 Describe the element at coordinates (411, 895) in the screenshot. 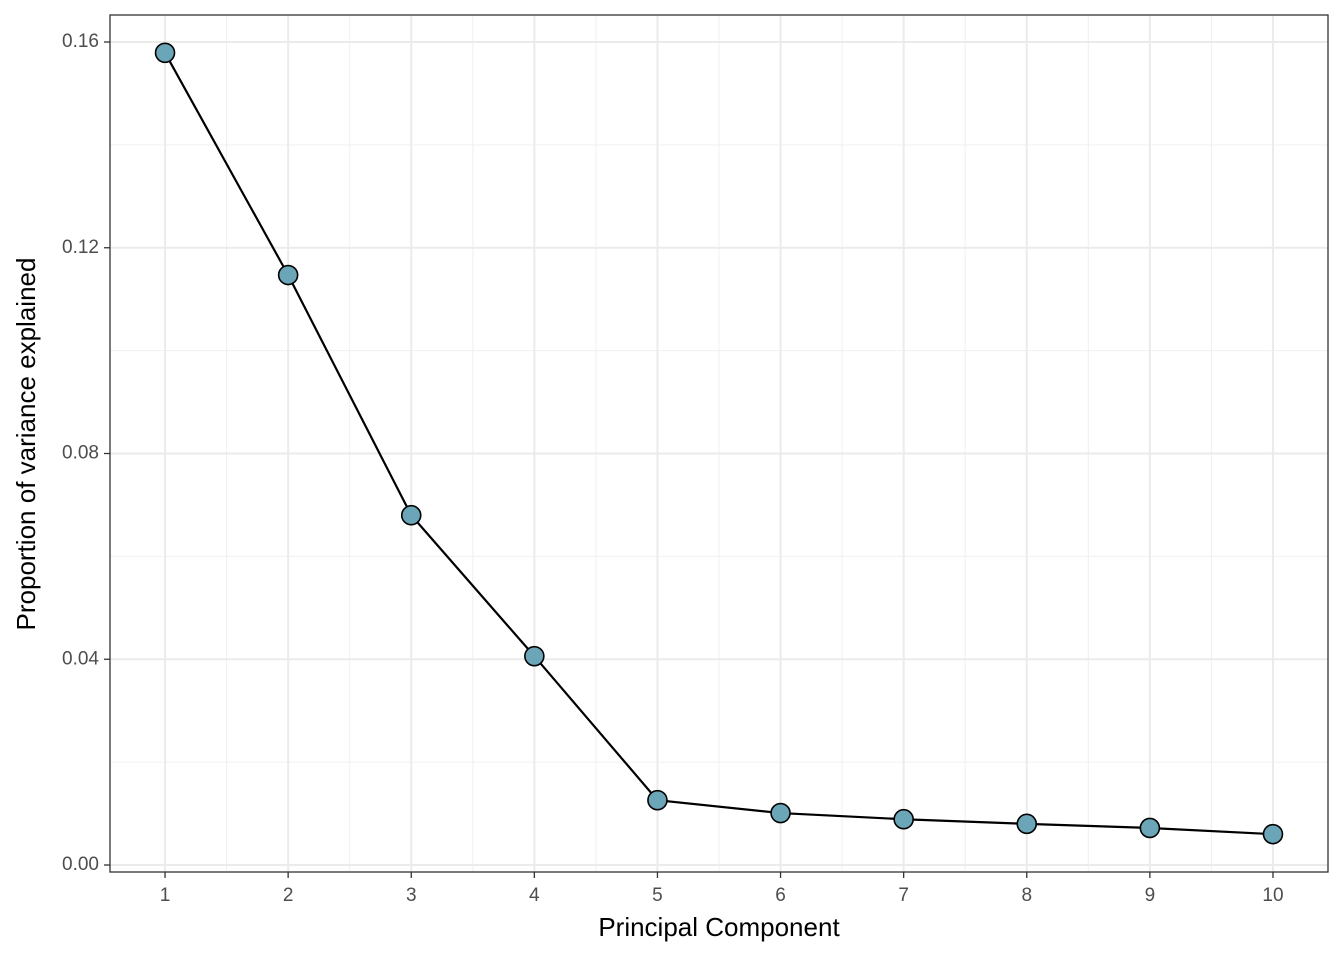

I see `x-tick-label: 3` at that location.